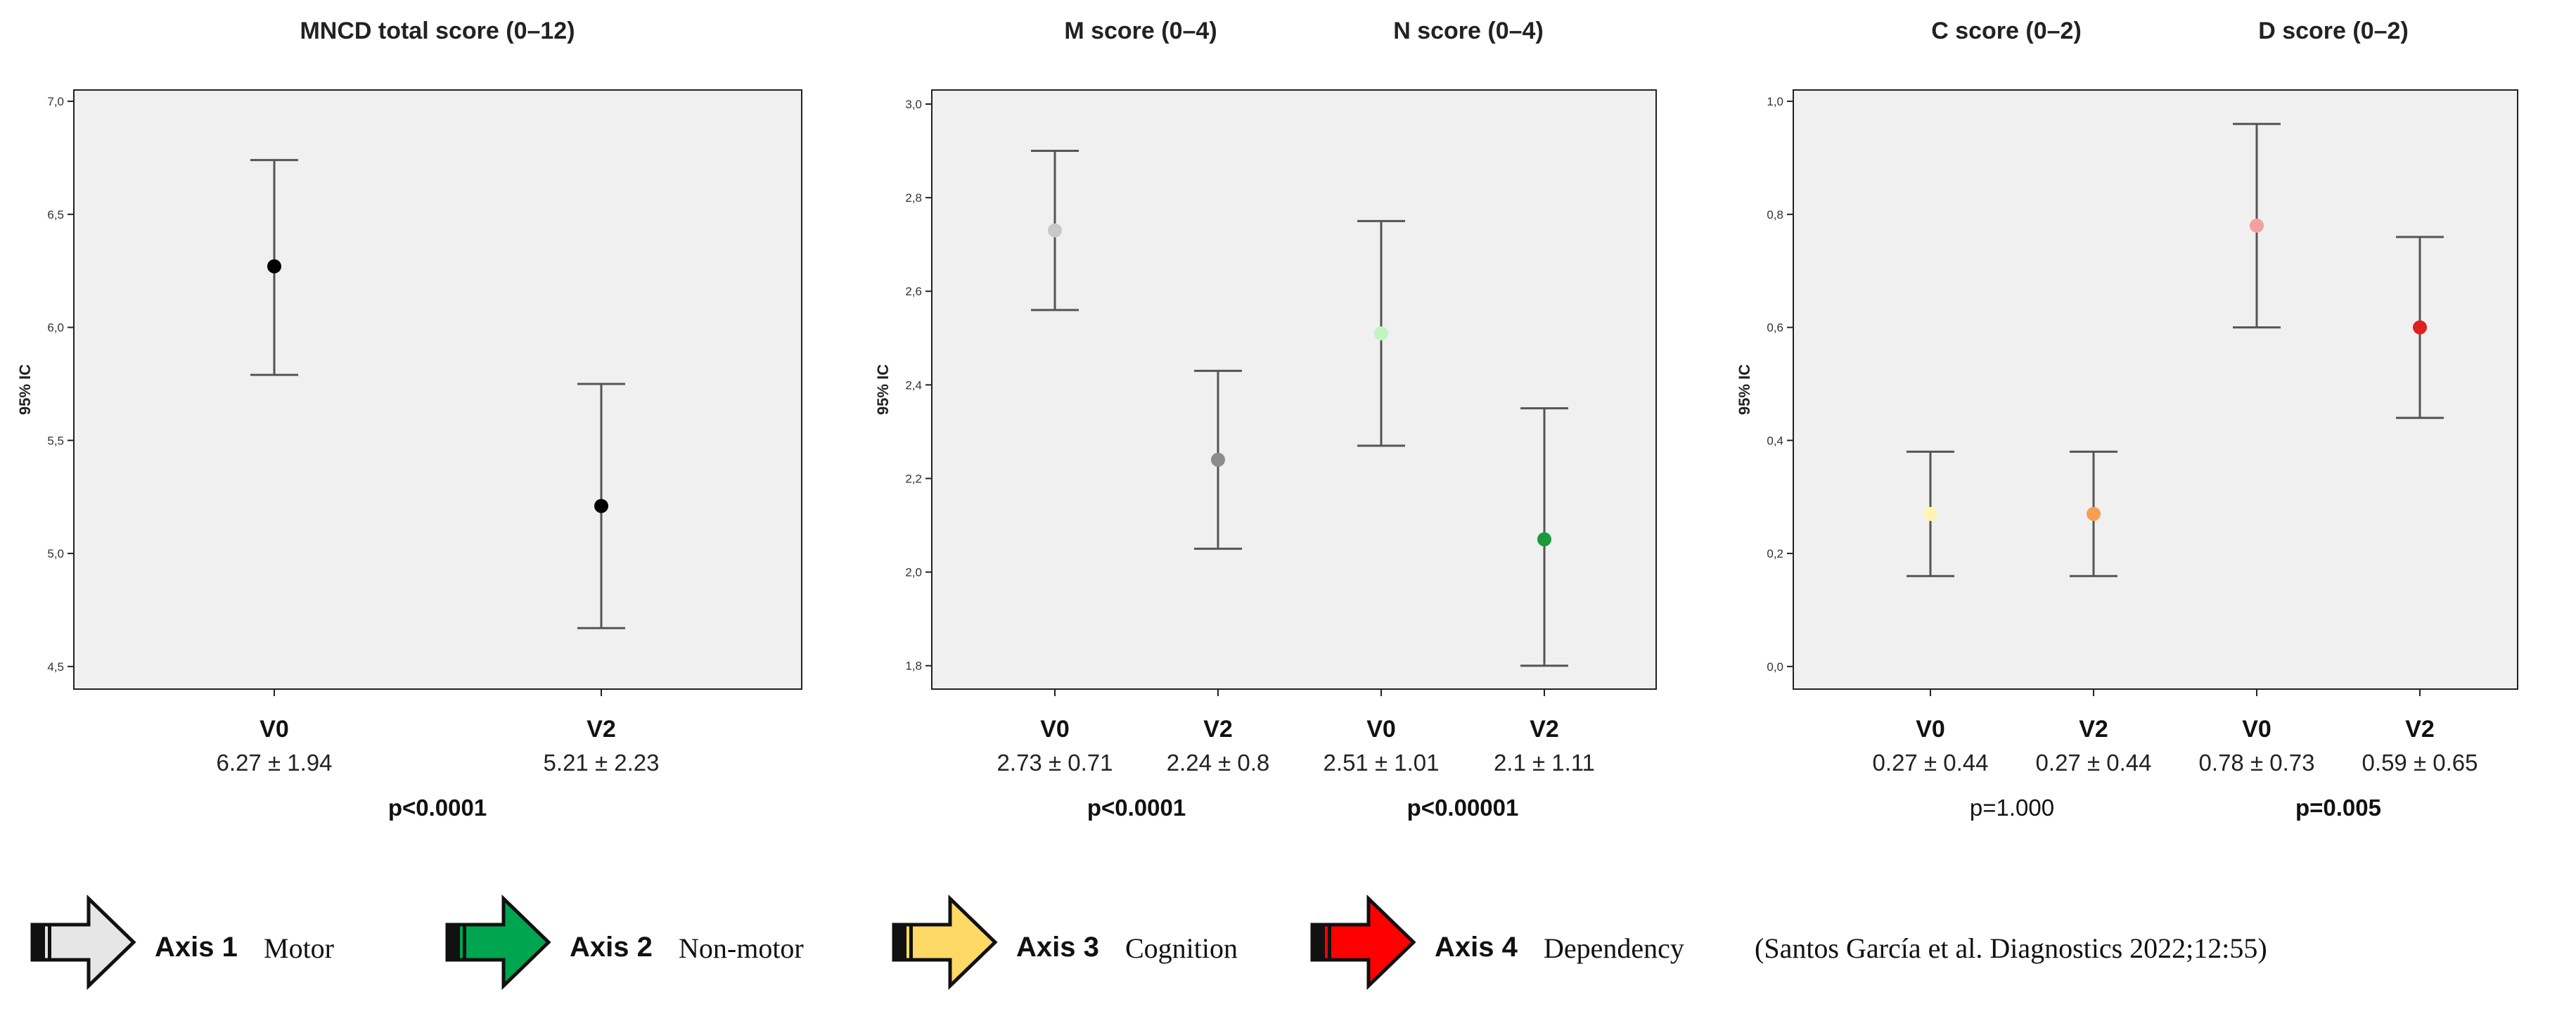  Describe the element at coordinates (275, 763) in the screenshot. I see `group-stat-label: 6.27 ± 1.94` at that location.